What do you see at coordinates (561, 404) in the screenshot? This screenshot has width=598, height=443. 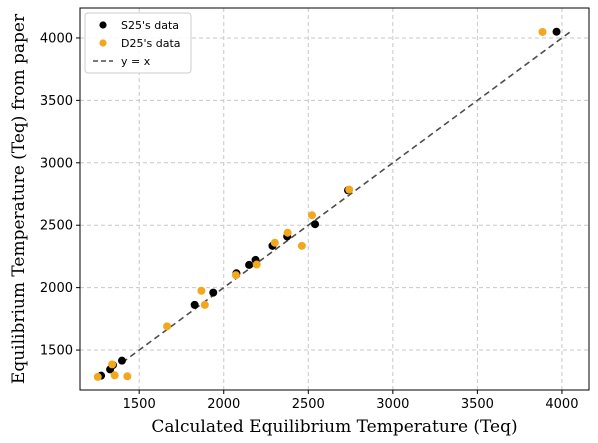 I see `x-tick-label: 4000` at bounding box center [561, 404].